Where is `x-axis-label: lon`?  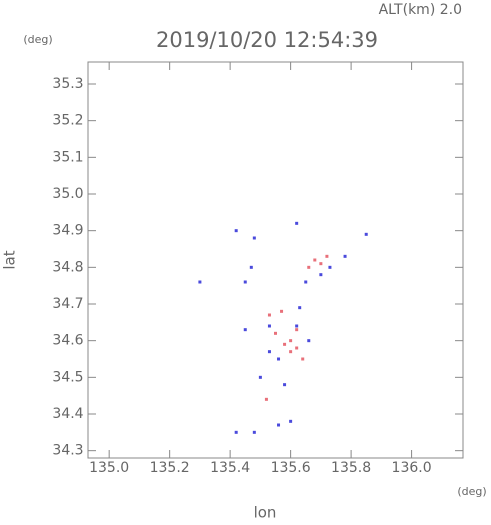 x-axis-label: lon is located at coordinates (265, 513).